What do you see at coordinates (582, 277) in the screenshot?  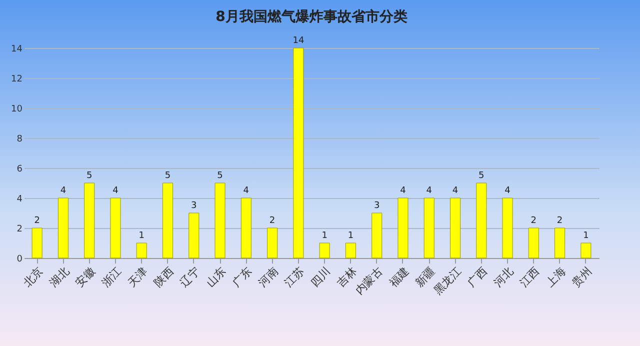 I see `x-tick-label: 贵州` at bounding box center [582, 277].